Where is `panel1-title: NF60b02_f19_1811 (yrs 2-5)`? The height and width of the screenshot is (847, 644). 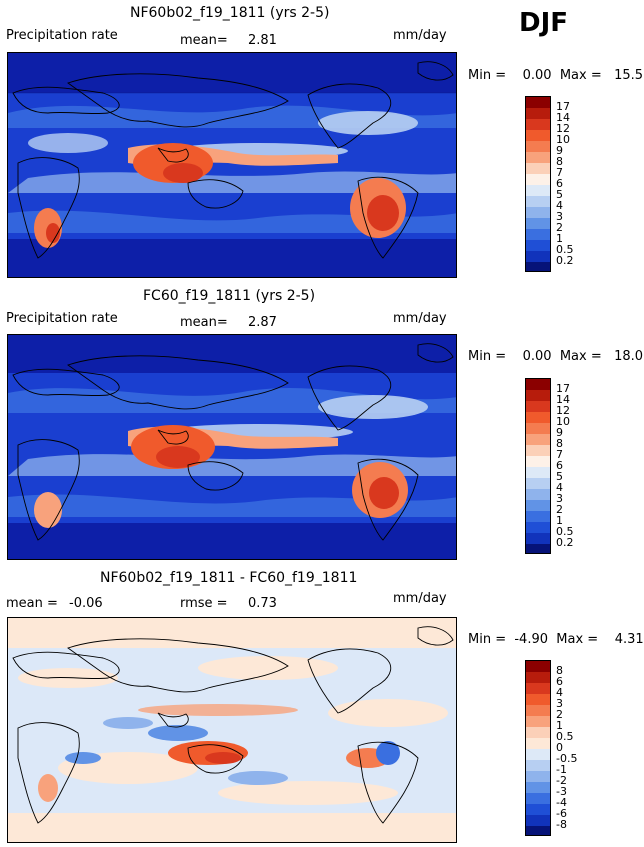
panel1-title: NF60b02_f19_1811 (yrs 2-5) is located at coordinates (230, 13).